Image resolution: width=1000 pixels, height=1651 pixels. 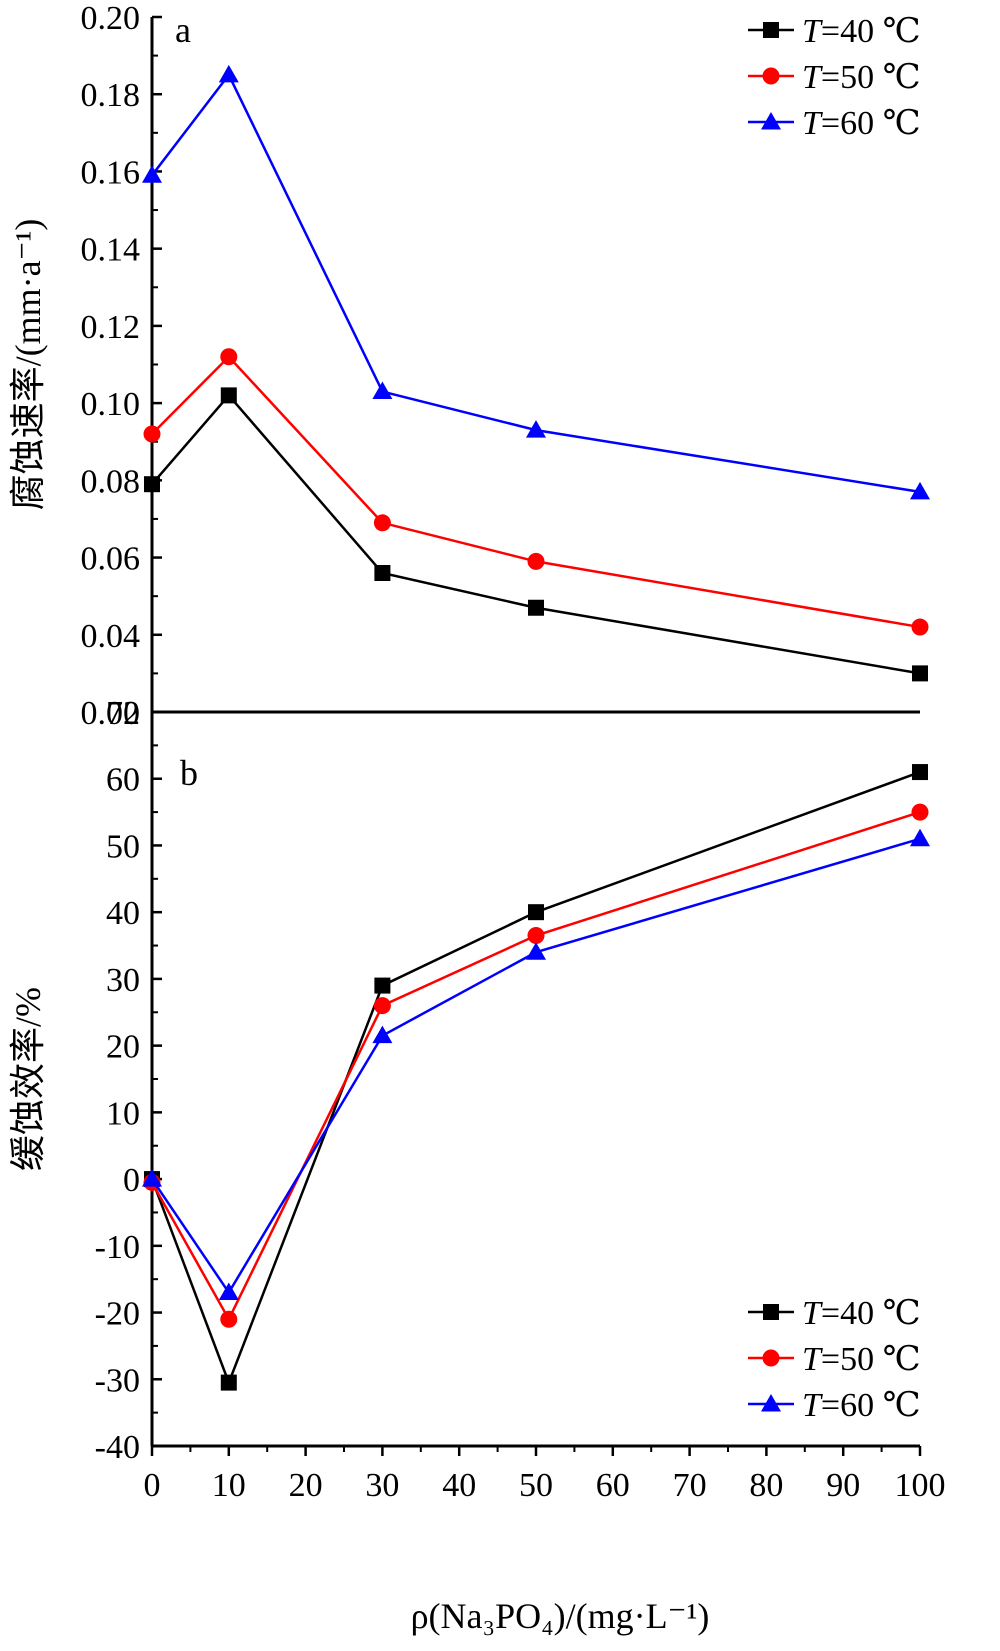 I want to click on y-tick-label: -10, so click(x=117, y=1247).